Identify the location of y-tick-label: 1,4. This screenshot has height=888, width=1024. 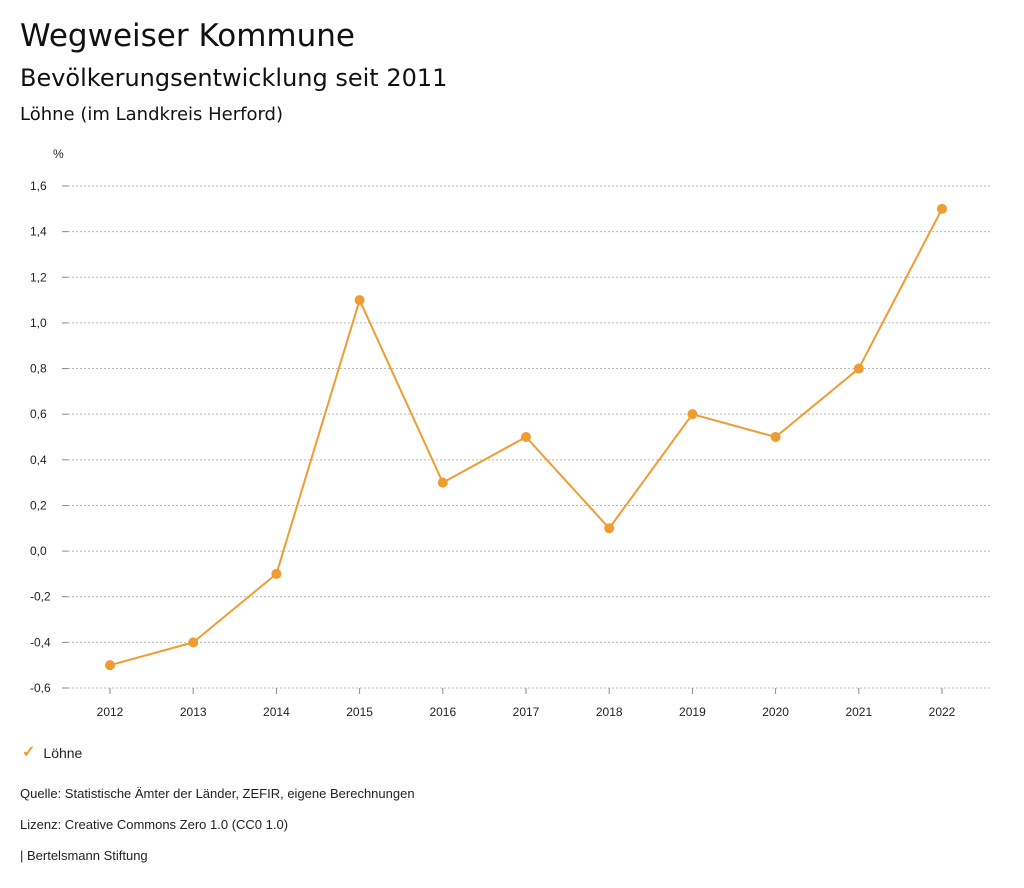
(38, 232).